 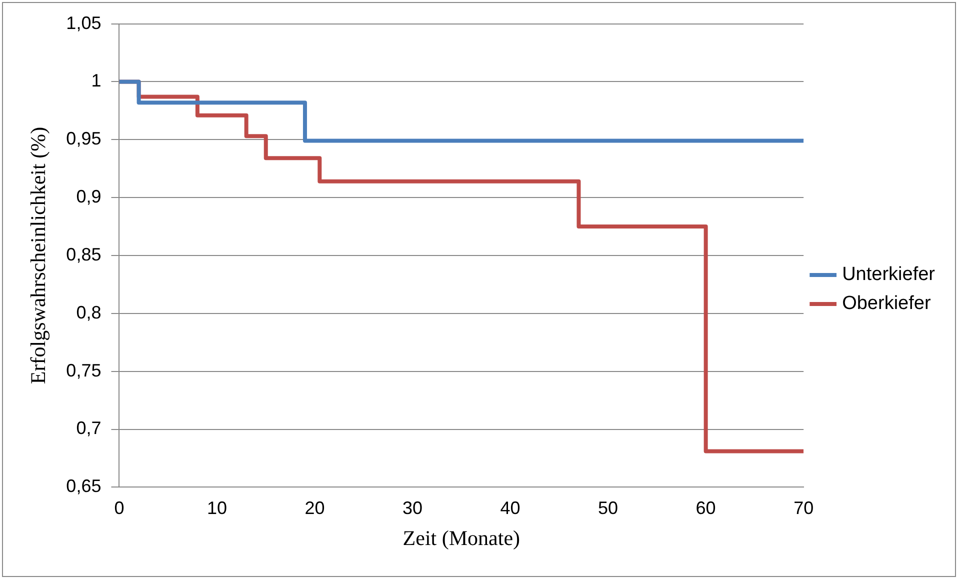 What do you see at coordinates (84, 370) in the screenshot?
I see `y-tick-label: 0,75` at bounding box center [84, 370].